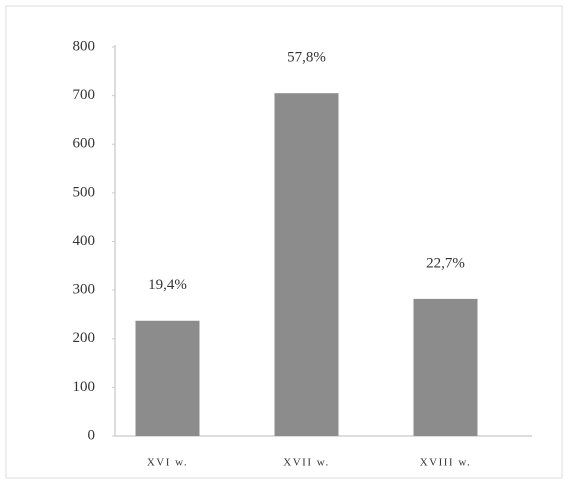  Describe the element at coordinates (446, 463) in the screenshot. I see `x-tick-label: XVIII w.` at that location.